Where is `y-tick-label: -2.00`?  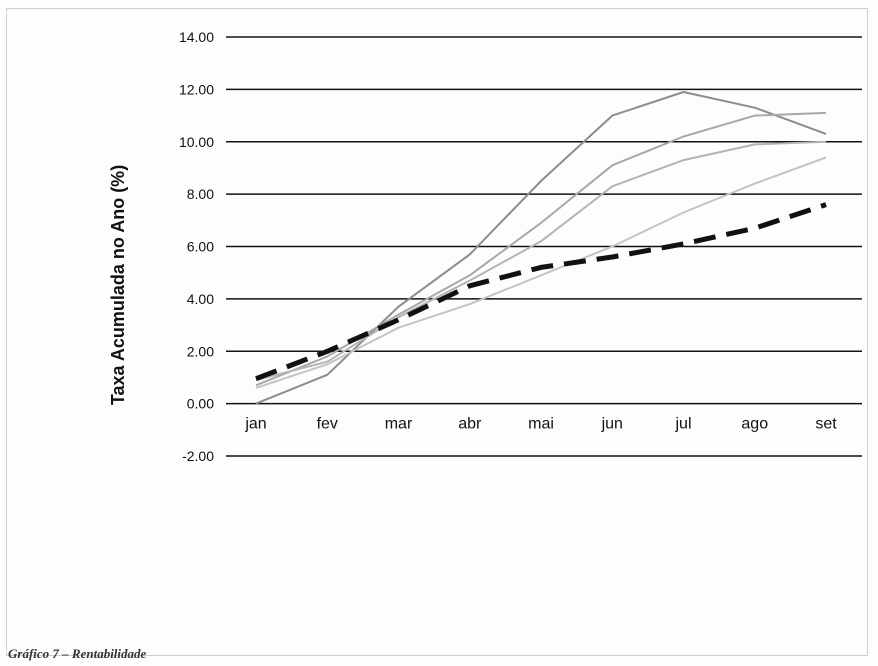
y-tick-label: -2.00 is located at coordinates (198, 456).